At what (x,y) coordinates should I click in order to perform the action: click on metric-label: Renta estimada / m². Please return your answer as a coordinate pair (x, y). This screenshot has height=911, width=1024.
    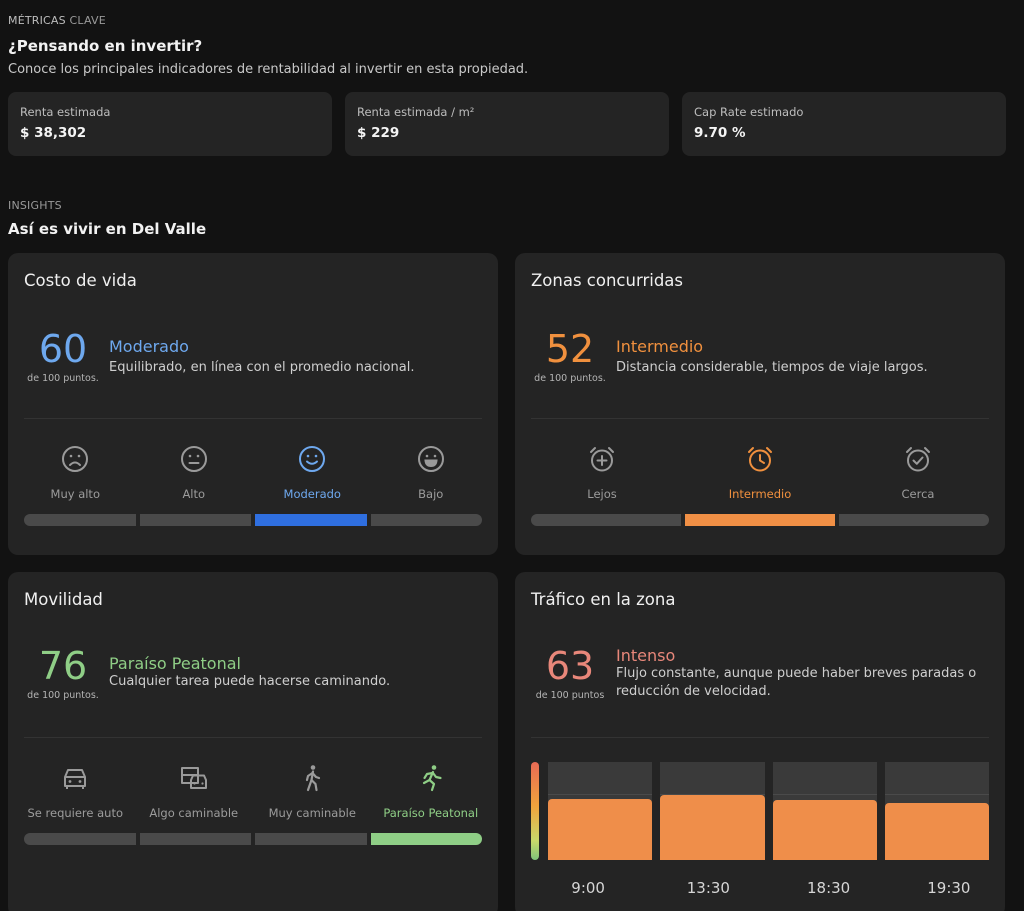
    Looking at the image, I should click on (416, 112).